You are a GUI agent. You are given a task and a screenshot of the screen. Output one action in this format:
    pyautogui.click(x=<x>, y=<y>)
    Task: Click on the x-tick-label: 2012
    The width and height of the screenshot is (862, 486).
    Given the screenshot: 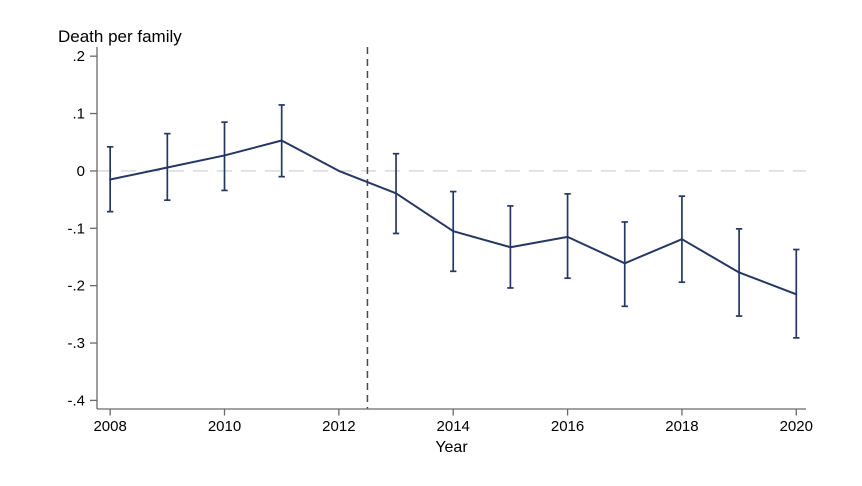 What is the action you would take?
    pyautogui.click(x=338, y=426)
    